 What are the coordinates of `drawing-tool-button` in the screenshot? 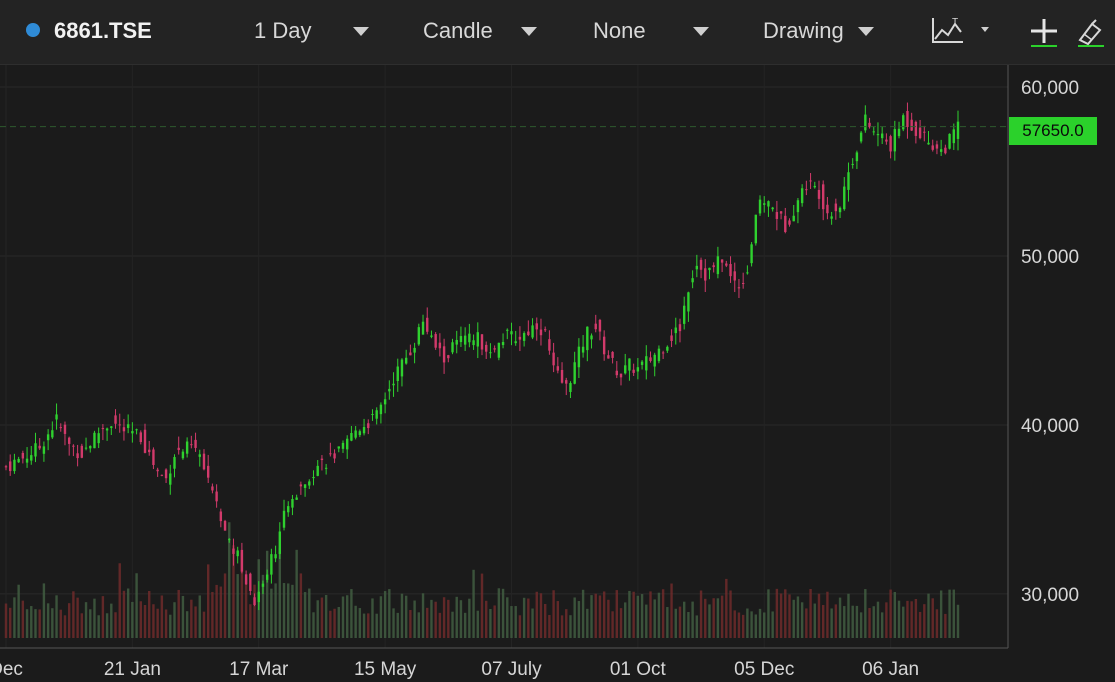 It's located at (1091, 34).